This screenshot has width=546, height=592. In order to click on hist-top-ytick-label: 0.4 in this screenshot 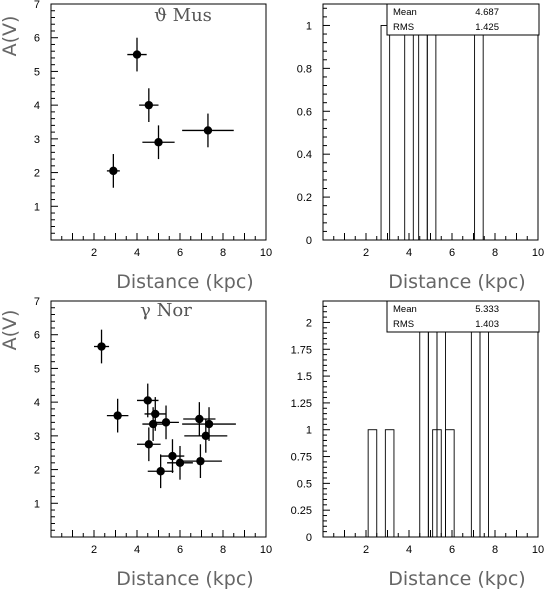, I will do `click(304, 155)`.